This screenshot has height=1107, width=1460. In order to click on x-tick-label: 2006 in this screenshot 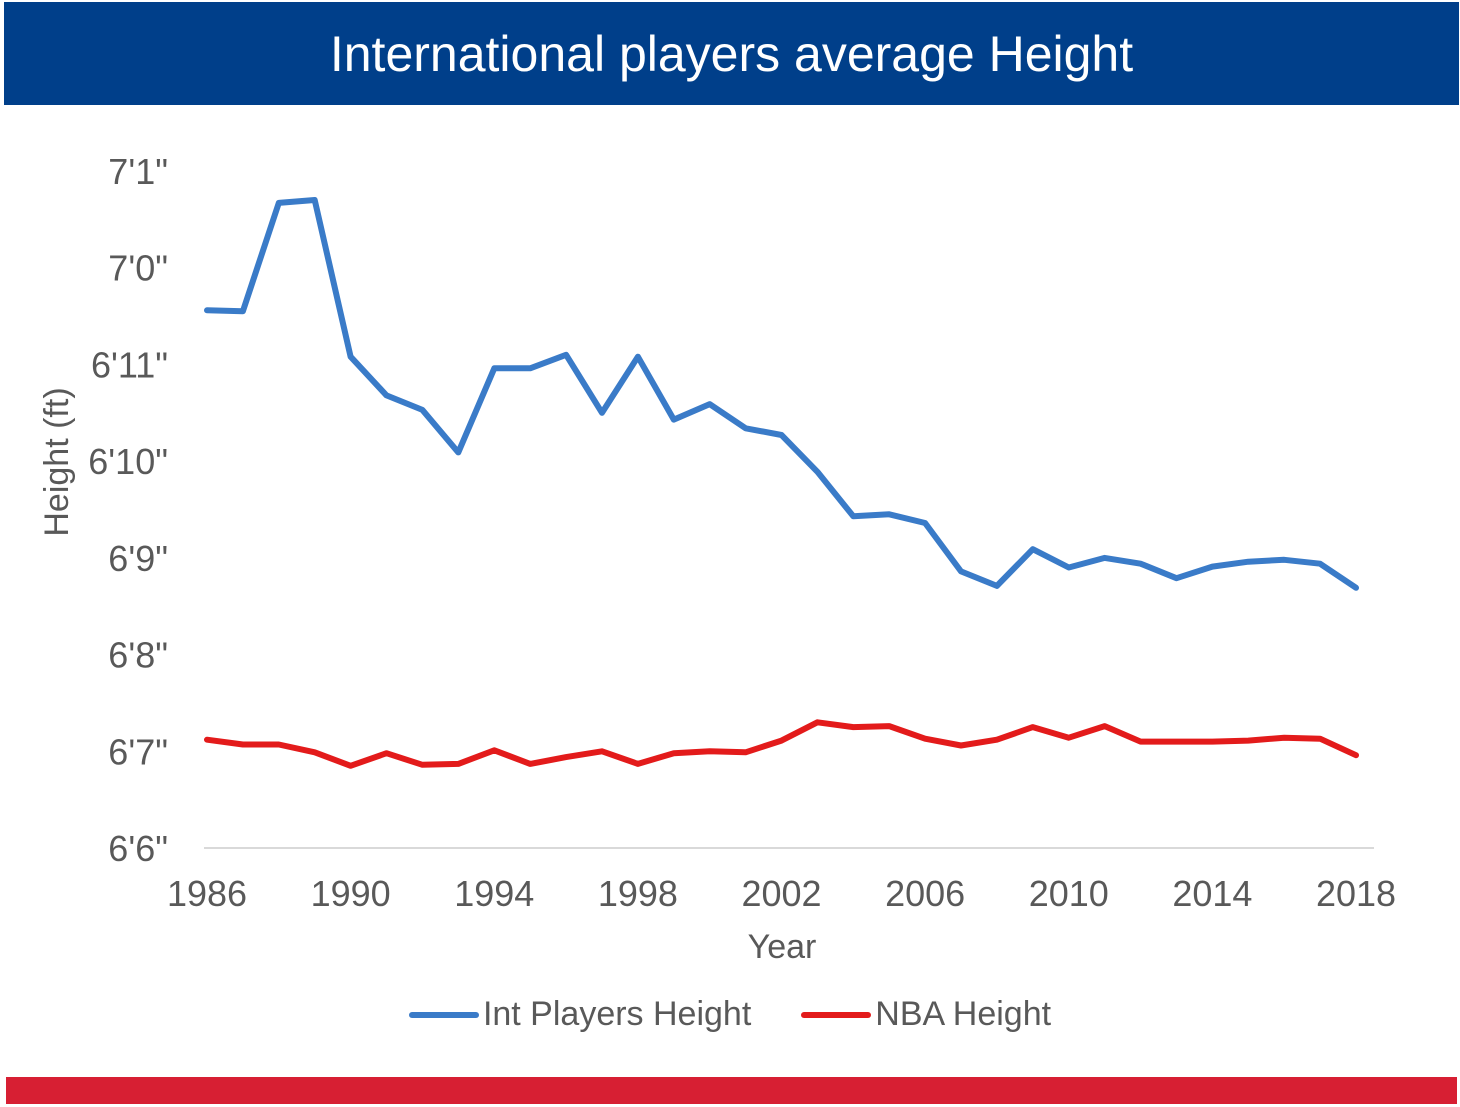, I will do `click(925, 893)`.